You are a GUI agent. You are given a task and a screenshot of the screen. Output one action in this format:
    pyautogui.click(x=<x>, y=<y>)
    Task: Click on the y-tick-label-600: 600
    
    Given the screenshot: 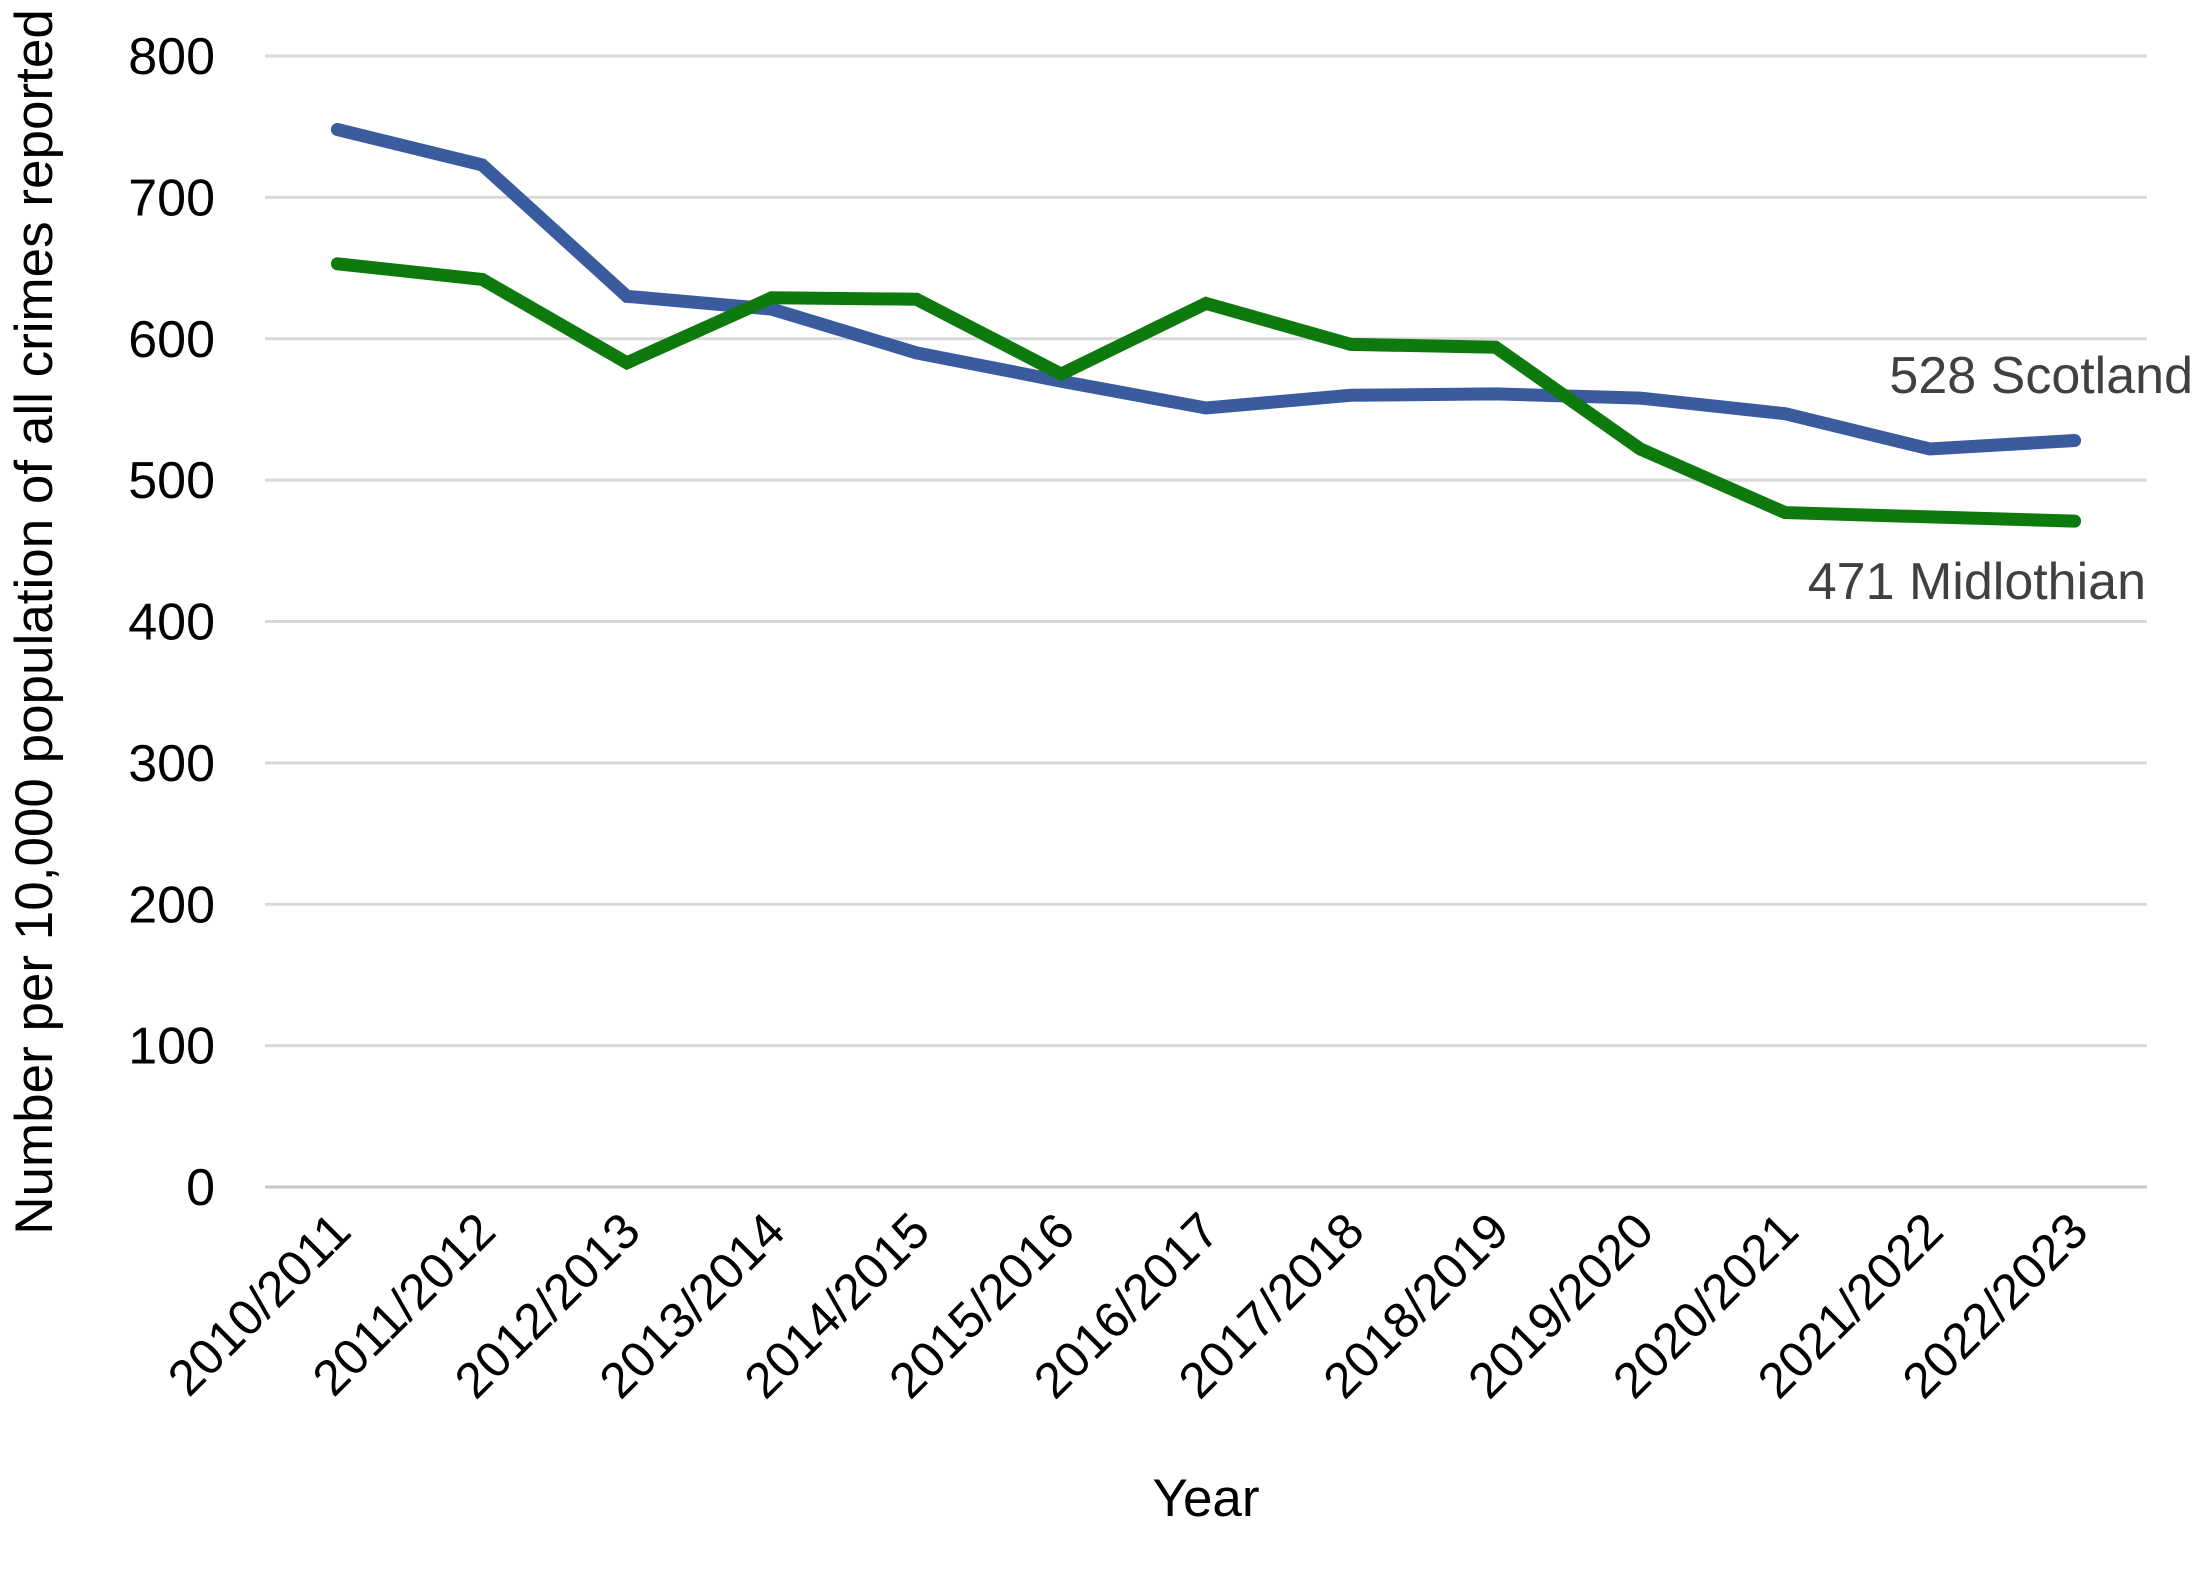 What is the action you would take?
    pyautogui.click(x=171, y=340)
    